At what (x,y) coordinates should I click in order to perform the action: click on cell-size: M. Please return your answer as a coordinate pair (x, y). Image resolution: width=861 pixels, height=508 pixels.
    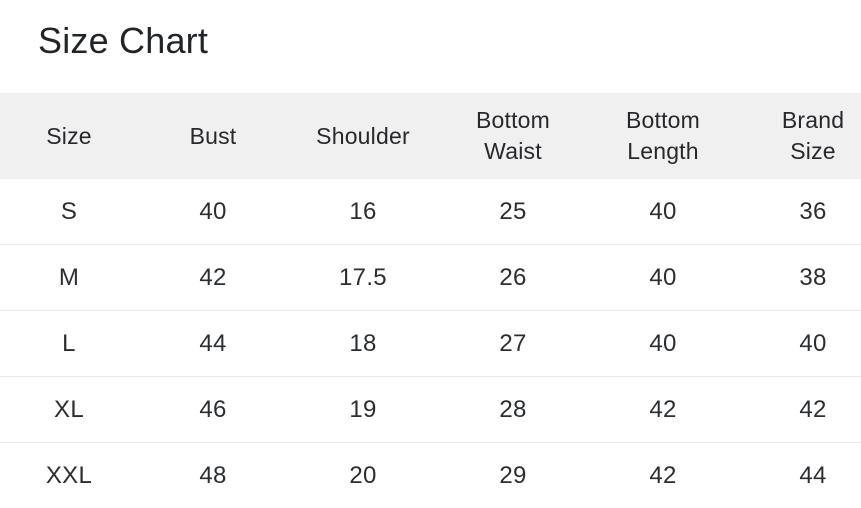
    Looking at the image, I should click on (69, 278).